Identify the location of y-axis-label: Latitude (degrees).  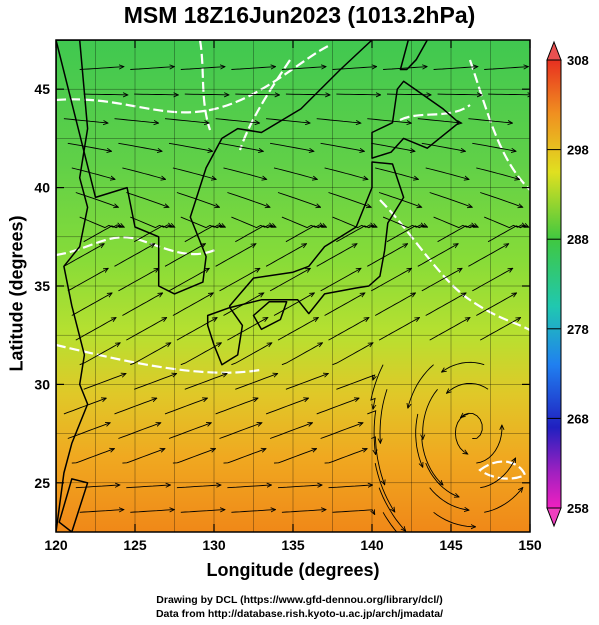
(16, 293).